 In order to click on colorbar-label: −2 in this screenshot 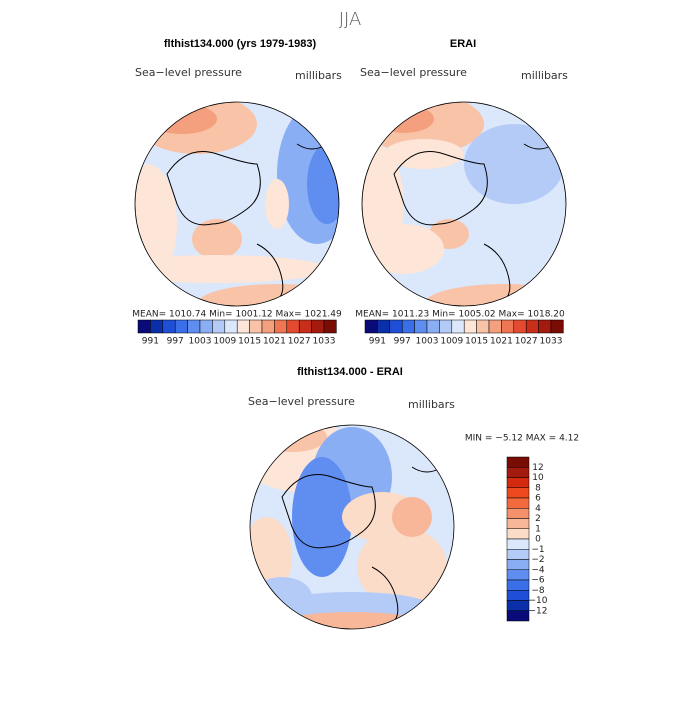, I will do `click(537, 560)`.